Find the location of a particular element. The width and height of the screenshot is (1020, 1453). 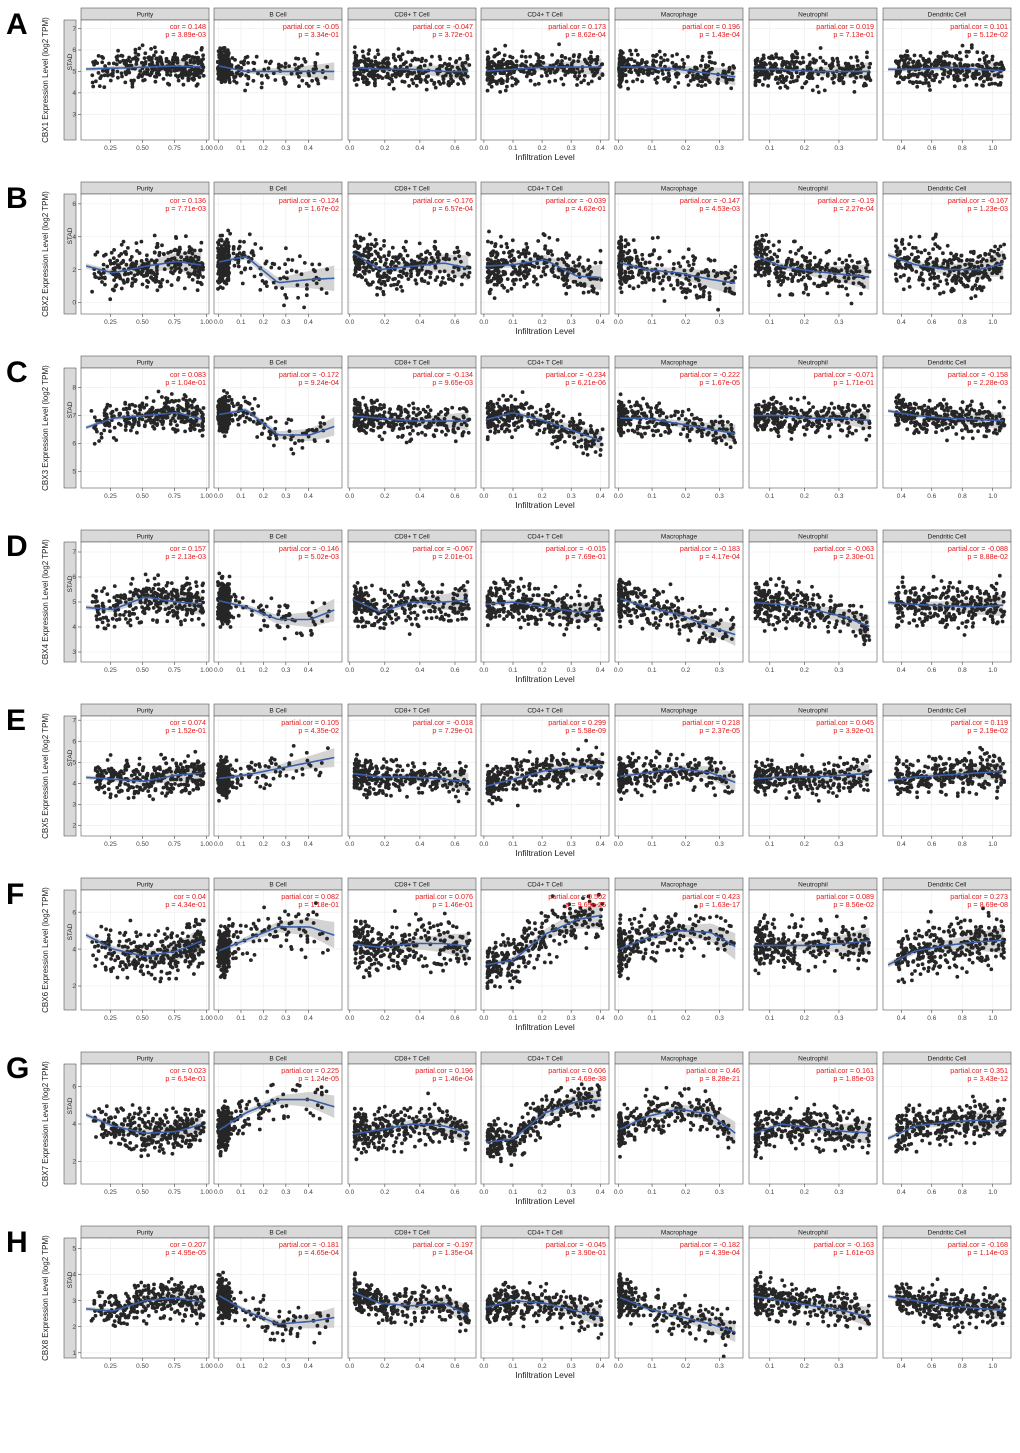

x-tick-label: 0.1 is located at coordinates (512, 148).